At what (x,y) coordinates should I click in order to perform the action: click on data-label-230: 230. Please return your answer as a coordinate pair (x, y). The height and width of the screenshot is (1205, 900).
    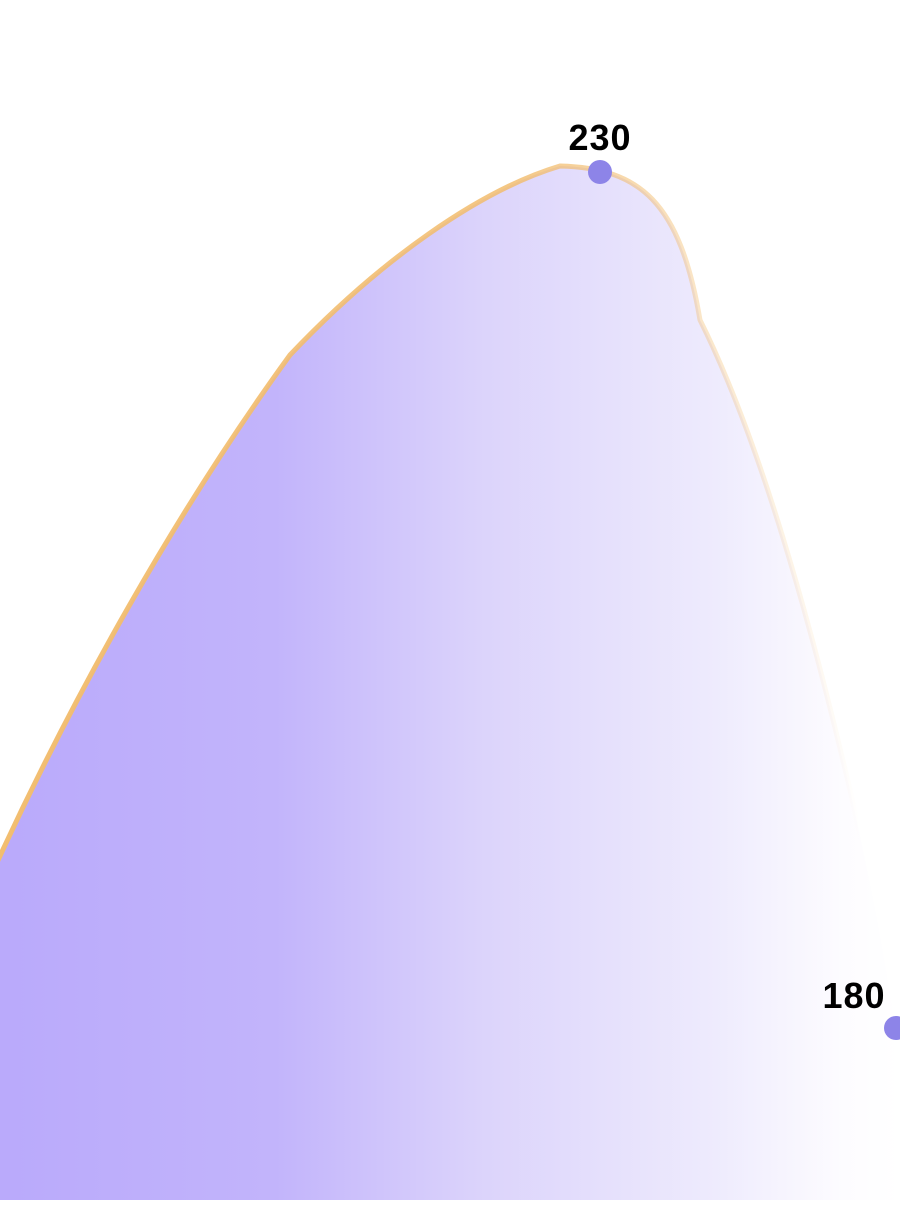
    Looking at the image, I should click on (599, 137).